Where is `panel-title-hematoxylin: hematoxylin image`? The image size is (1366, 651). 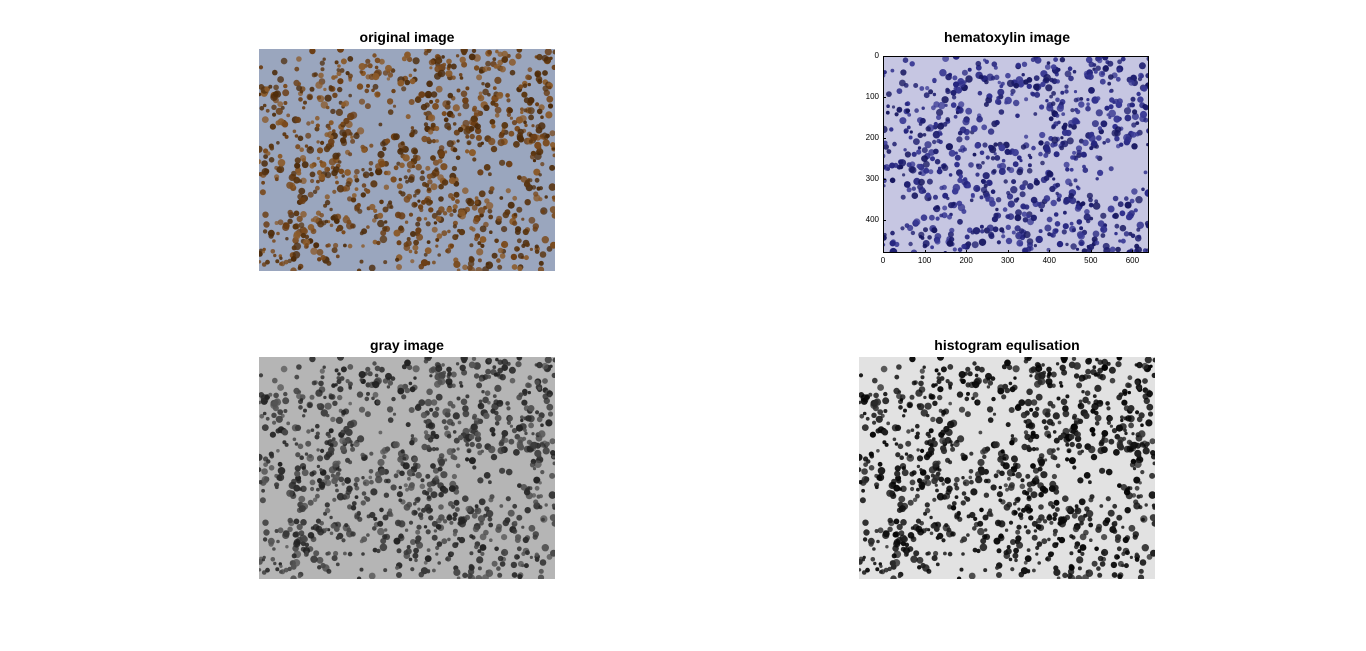 panel-title-hematoxylin: hematoxylin image is located at coordinates (1007, 37).